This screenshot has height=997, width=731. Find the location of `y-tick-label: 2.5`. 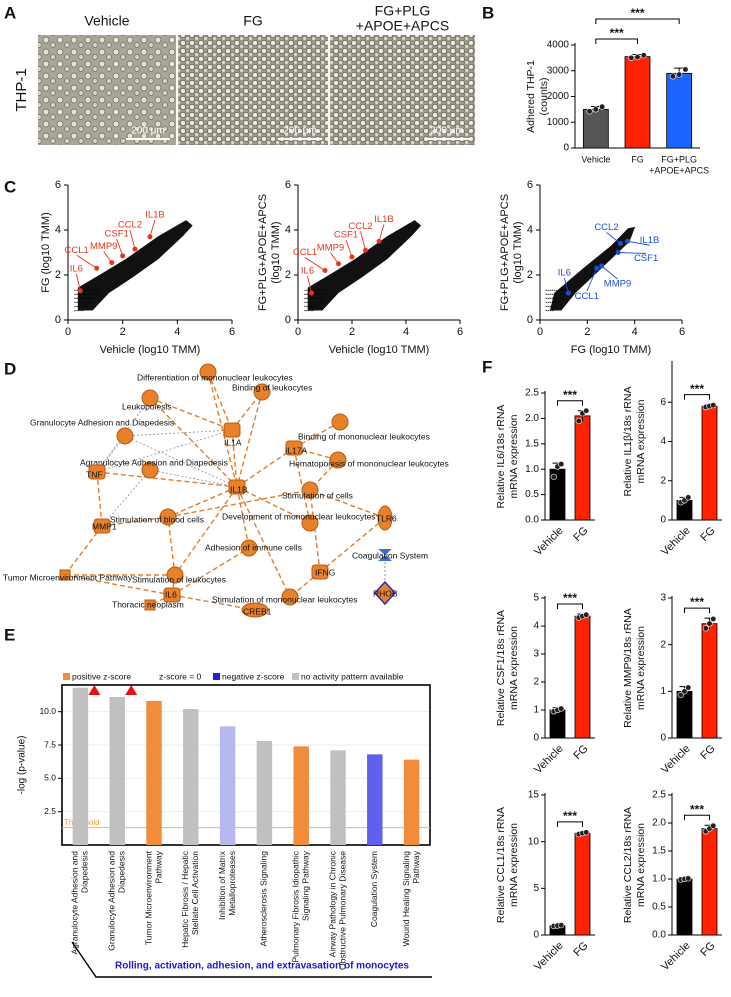

y-tick-label: 2.5 is located at coordinates (659, 795).